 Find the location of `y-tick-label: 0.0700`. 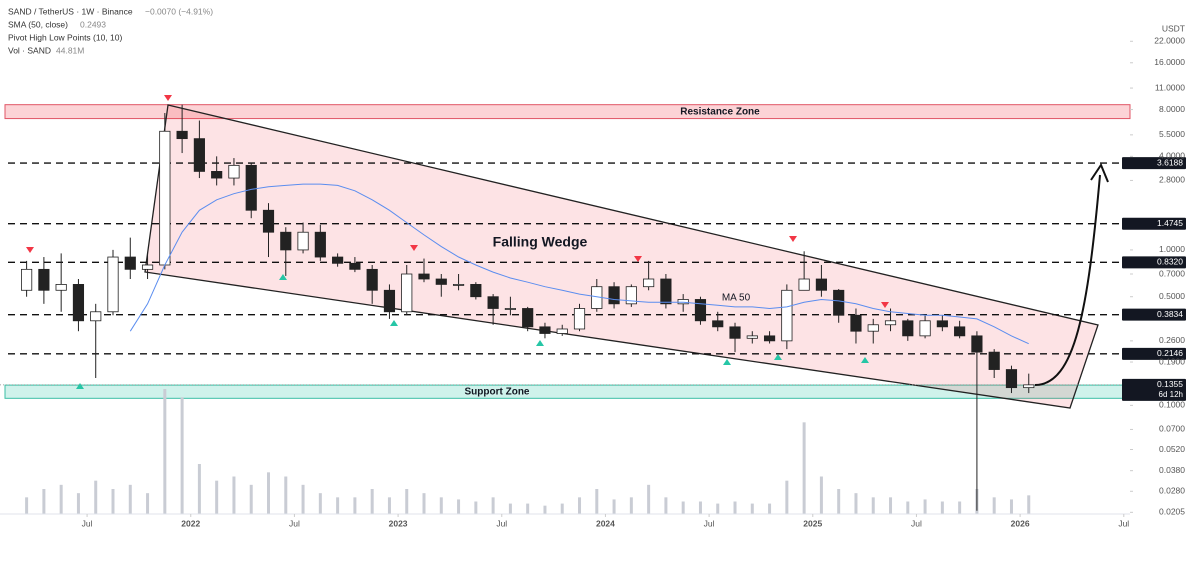

y-tick-label: 0.0700 is located at coordinates (1172, 429).